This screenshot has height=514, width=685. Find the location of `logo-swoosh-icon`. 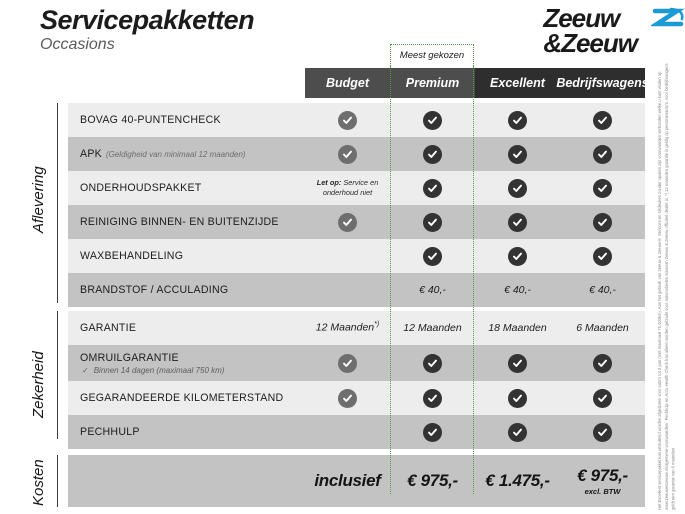

logo-swoosh-icon is located at coordinates (668, 17).